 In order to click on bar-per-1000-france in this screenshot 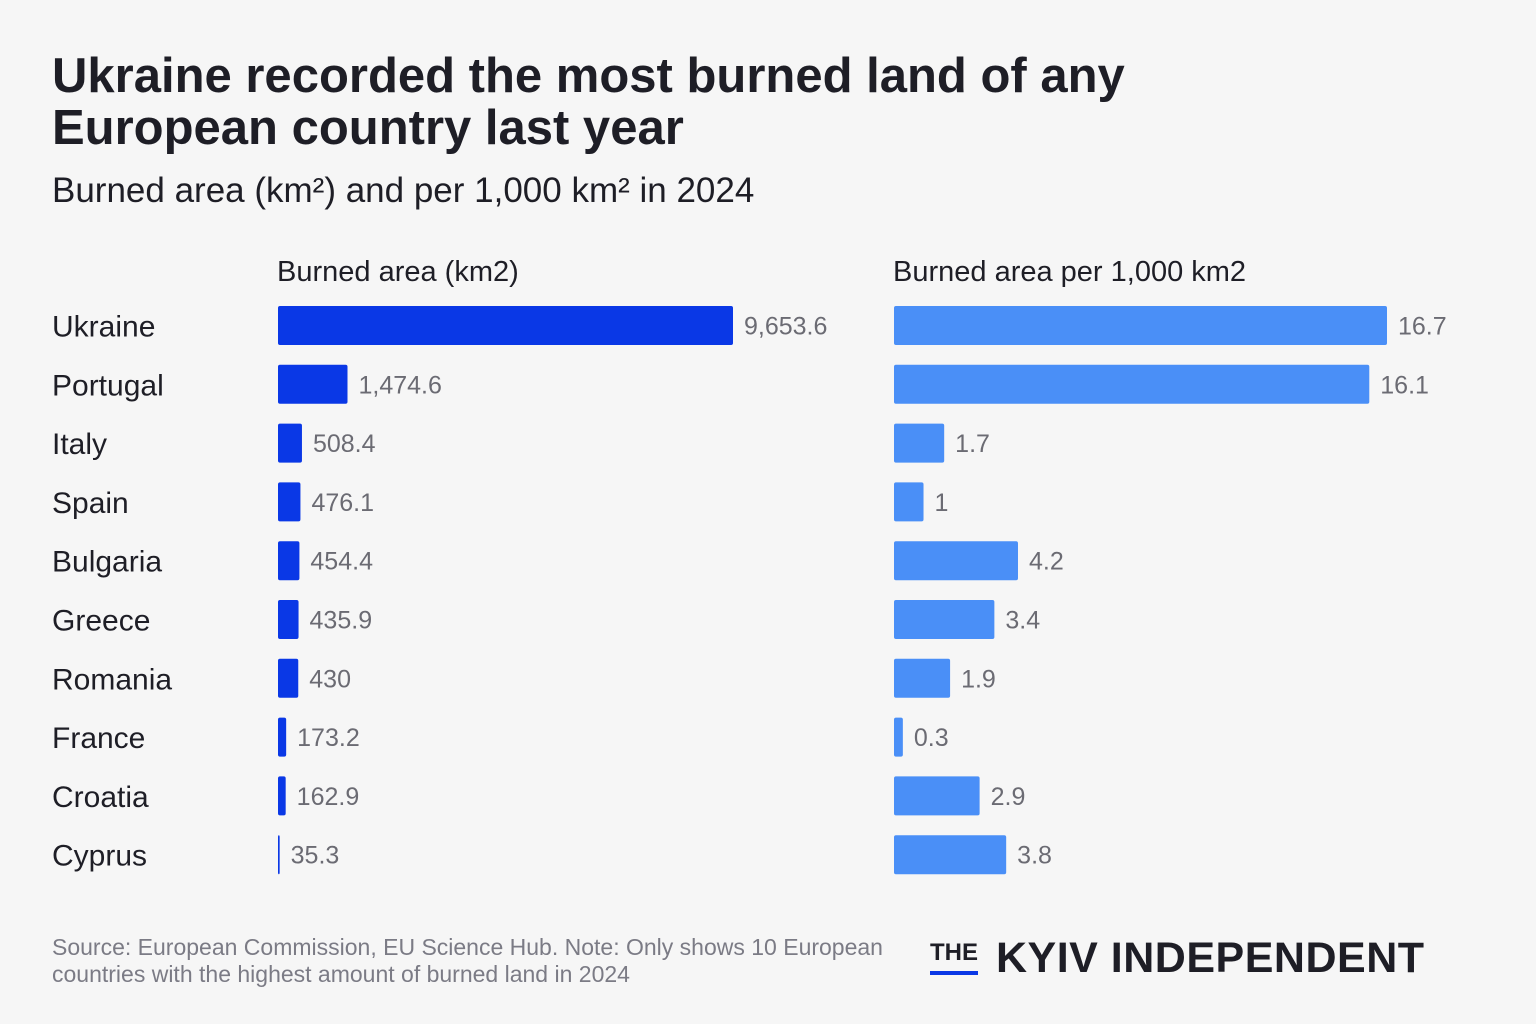, I will do `click(898, 737)`.